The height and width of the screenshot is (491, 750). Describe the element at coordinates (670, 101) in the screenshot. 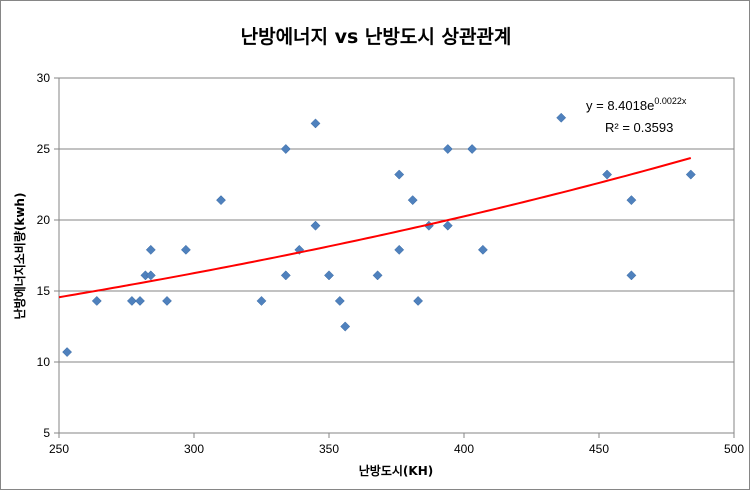

I see `equation-exponent: 0.0022x` at that location.